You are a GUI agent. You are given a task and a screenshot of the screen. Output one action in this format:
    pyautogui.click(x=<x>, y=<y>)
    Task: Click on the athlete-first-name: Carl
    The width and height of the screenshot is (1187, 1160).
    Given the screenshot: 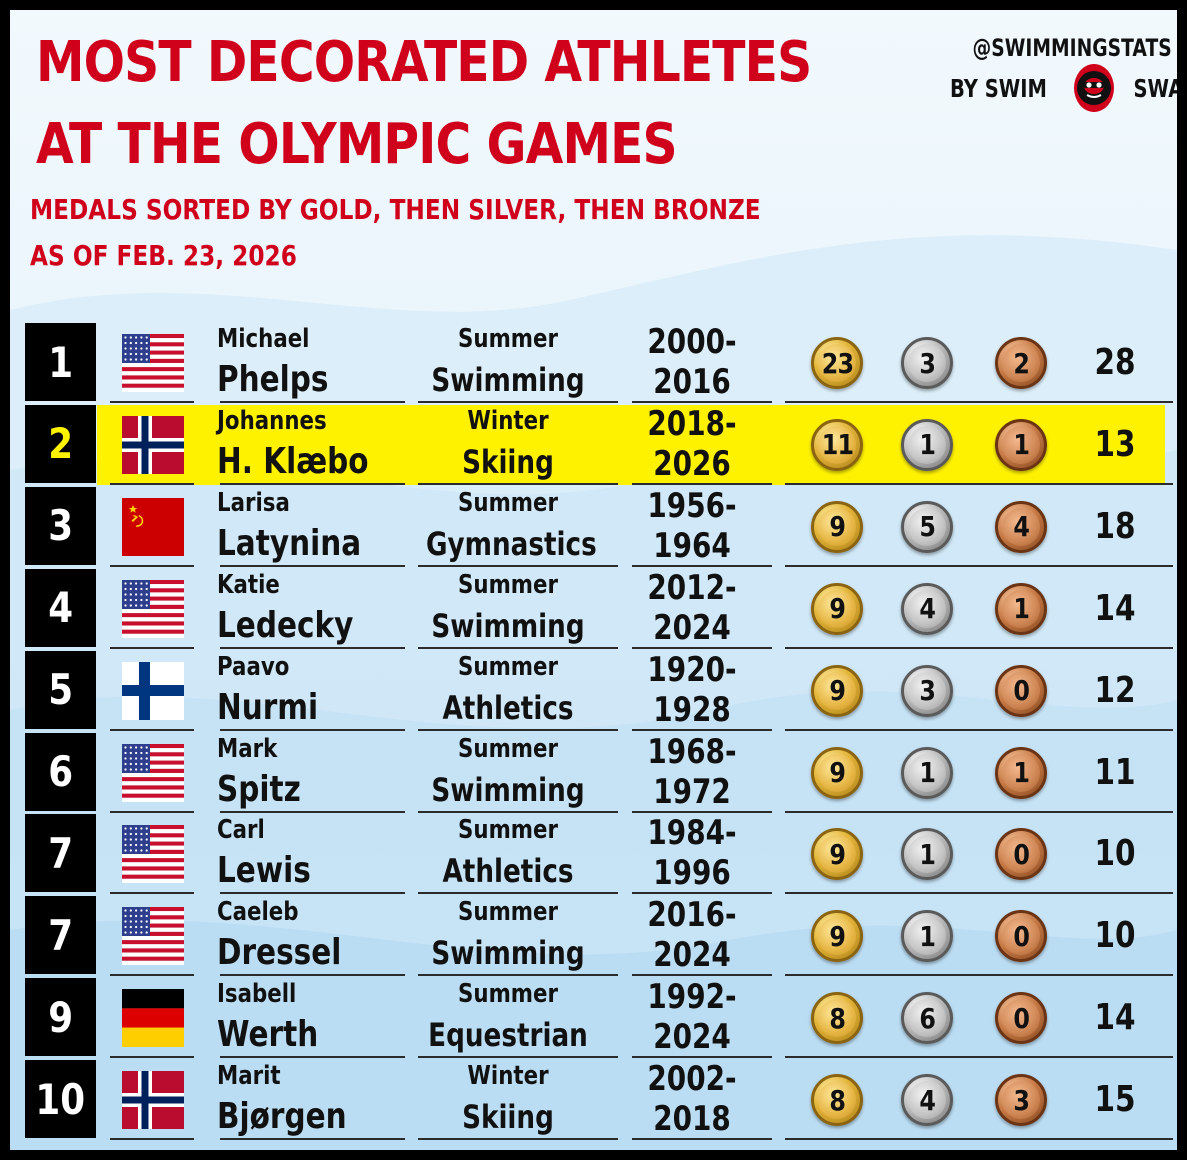 What is the action you would take?
    pyautogui.click(x=241, y=830)
    